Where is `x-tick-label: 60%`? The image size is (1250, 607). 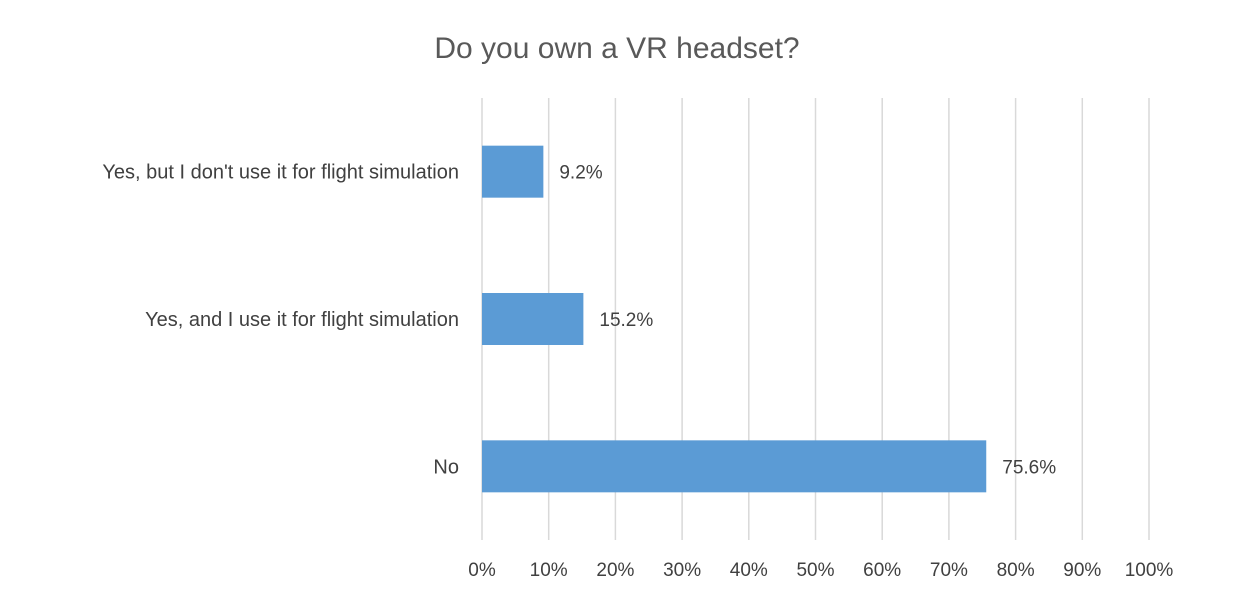
x-tick-label: 60% is located at coordinates (882, 570).